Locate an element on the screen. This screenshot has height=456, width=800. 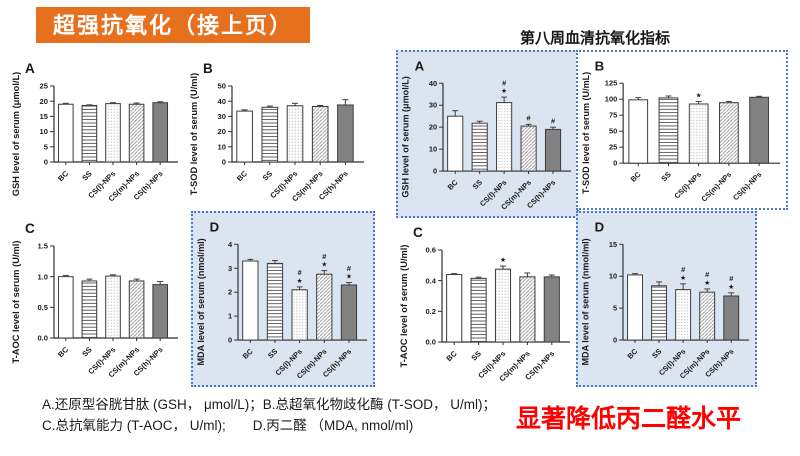
svg-text: 25 is located at coordinates (613, 147).